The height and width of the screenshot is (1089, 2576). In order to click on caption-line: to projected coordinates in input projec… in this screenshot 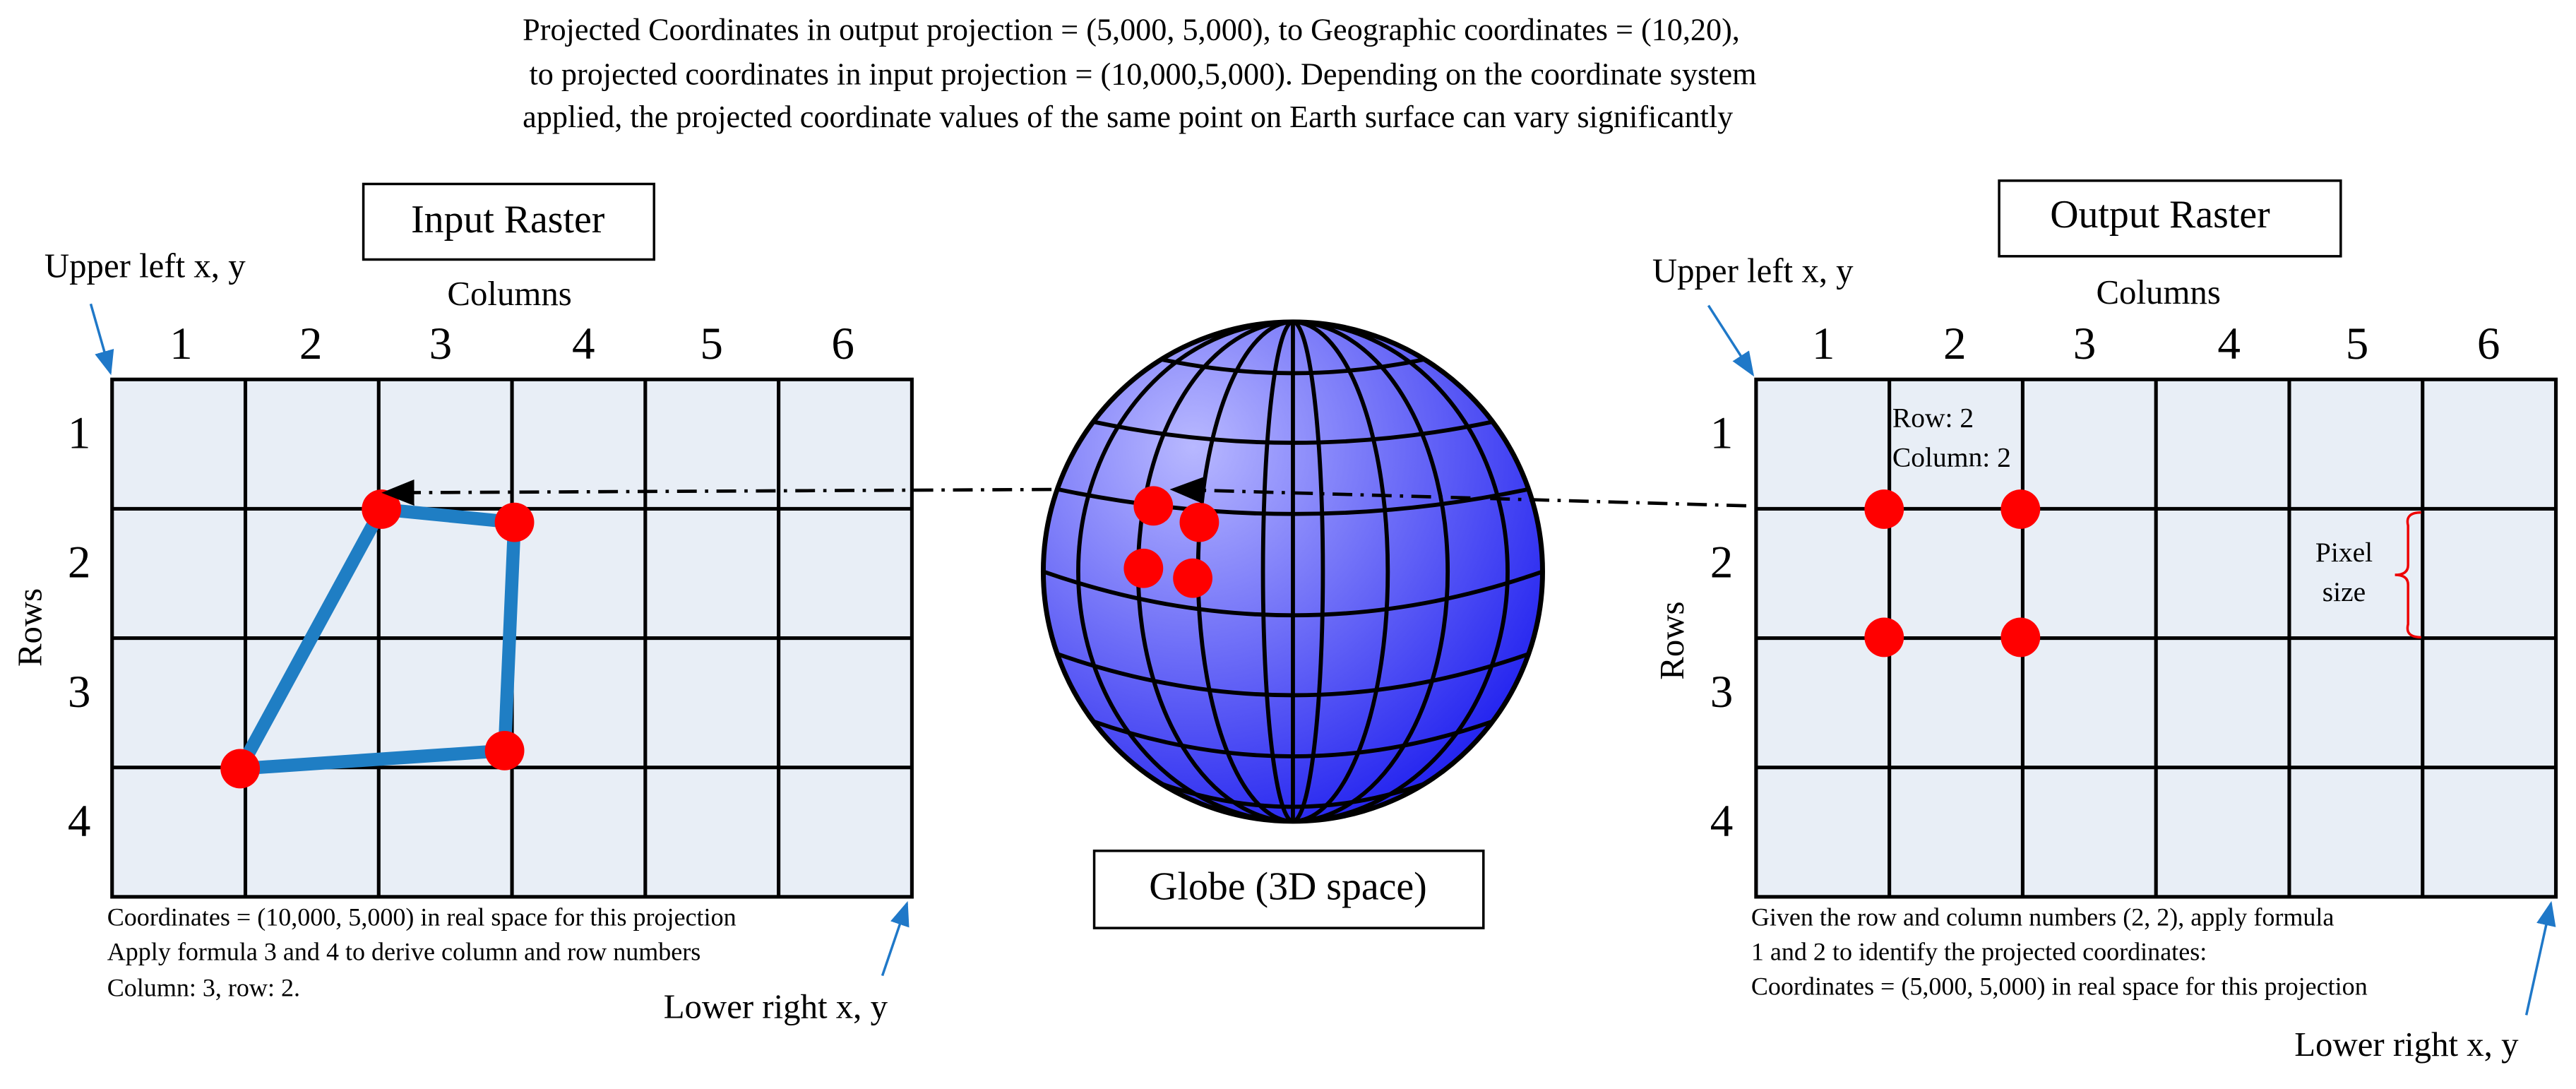, I will do `click(1142, 74)`.